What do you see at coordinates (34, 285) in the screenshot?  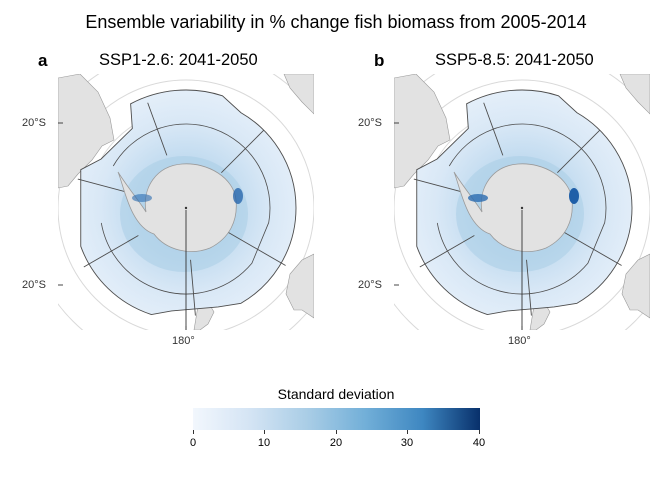 I see `panel-a-lat-label-bottom: 20°S` at bounding box center [34, 285].